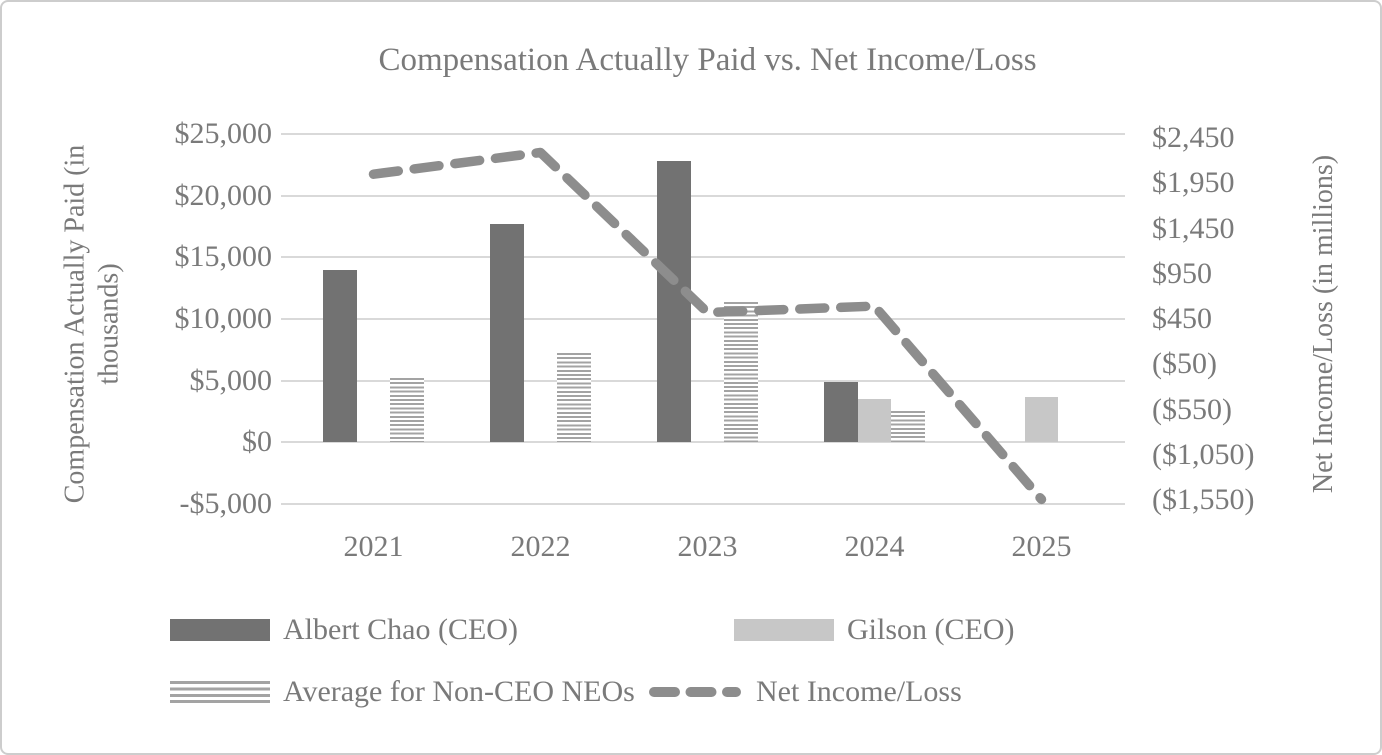 This screenshot has height=755, width=1382. I want to click on legend-item-net-income: Net Income/Loss, so click(804, 692).